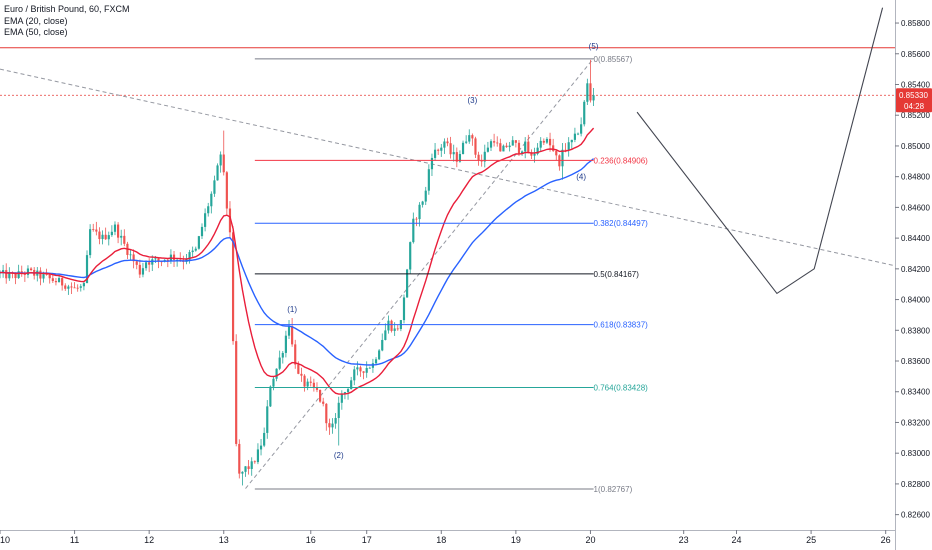 The image size is (932, 550). I want to click on price-tags: 0.85330 04:28, so click(914, 100).